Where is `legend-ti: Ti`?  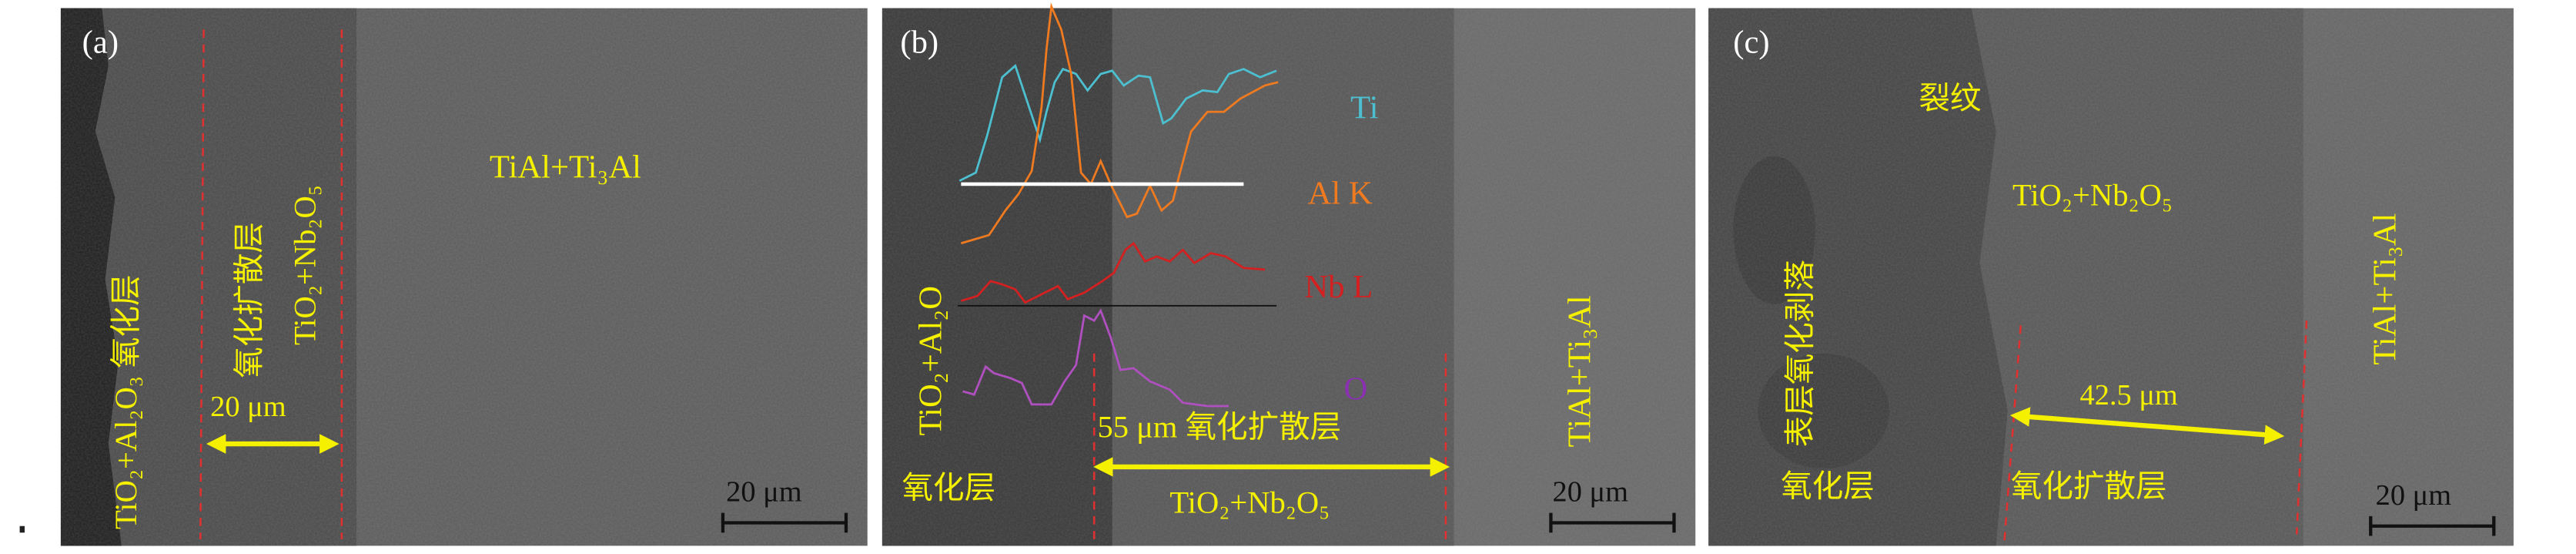
legend-ti: Ti is located at coordinates (1364, 108).